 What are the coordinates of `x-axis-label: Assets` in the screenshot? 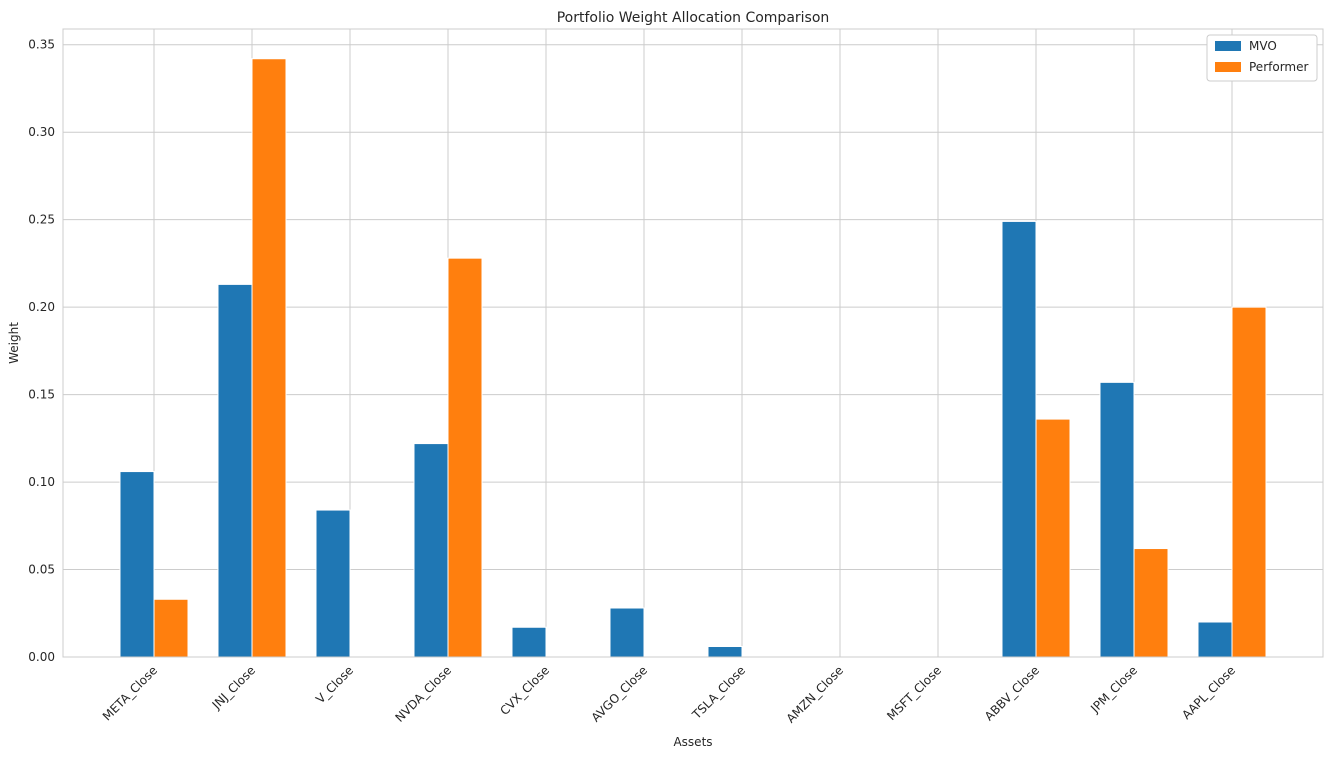 It's located at (692, 742).